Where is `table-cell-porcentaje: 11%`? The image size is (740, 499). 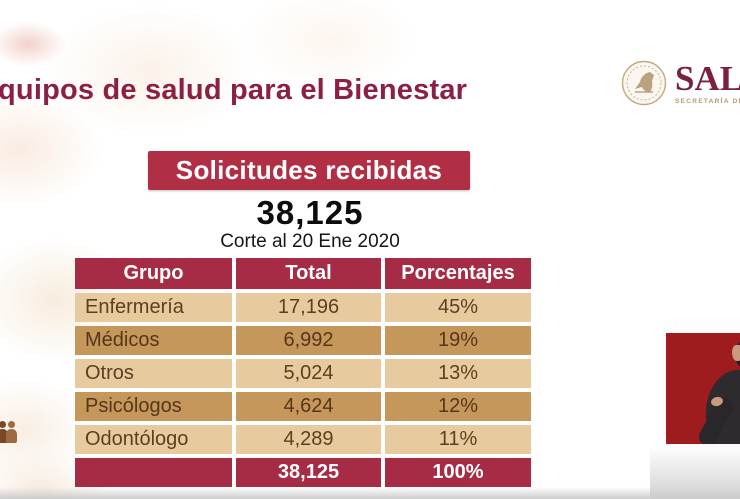
table-cell-porcentaje: 11% is located at coordinates (458, 439).